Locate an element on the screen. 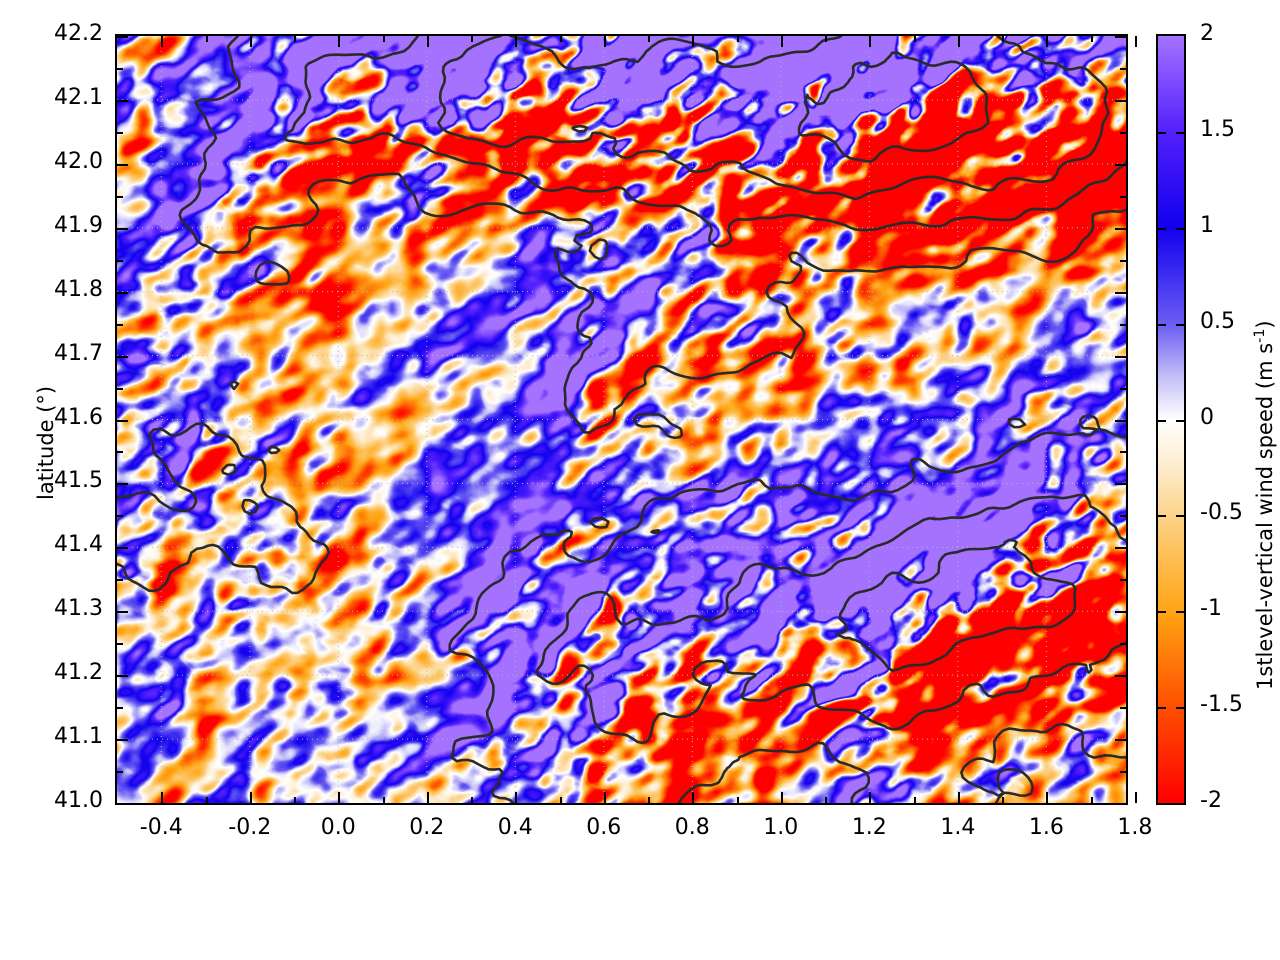 The width and height of the screenshot is (1280, 960). y-axis-tick-label: 41.6 is located at coordinates (78, 417).